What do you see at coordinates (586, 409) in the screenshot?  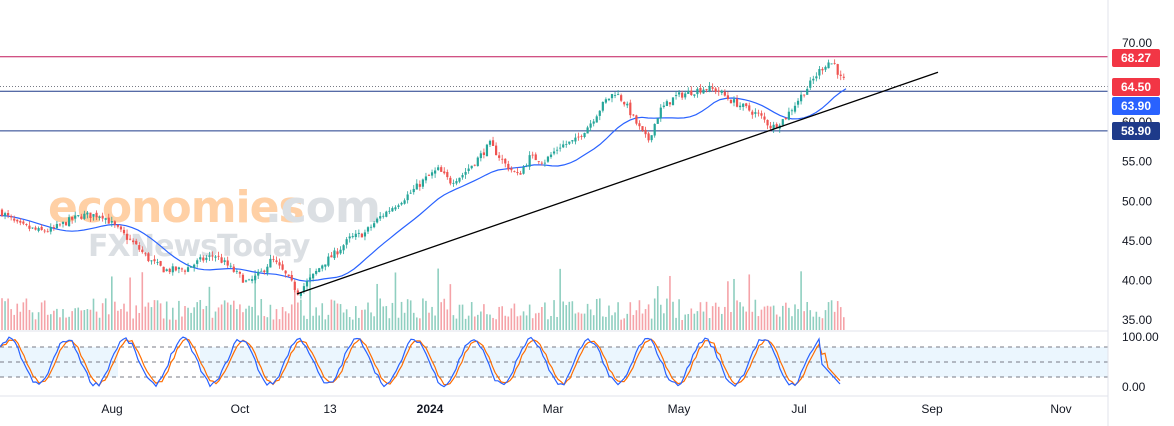 I see `time-axis: Aug Oct 13 2024 Mar May Jul Sep Nov` at bounding box center [586, 409].